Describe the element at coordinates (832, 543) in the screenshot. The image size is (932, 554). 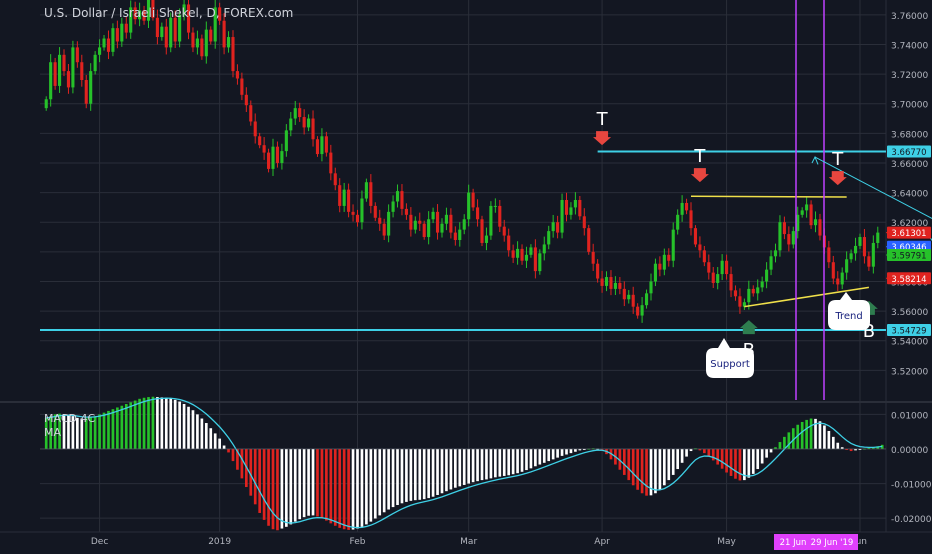
I see `date-badge: 29 Jun '19` at that location.